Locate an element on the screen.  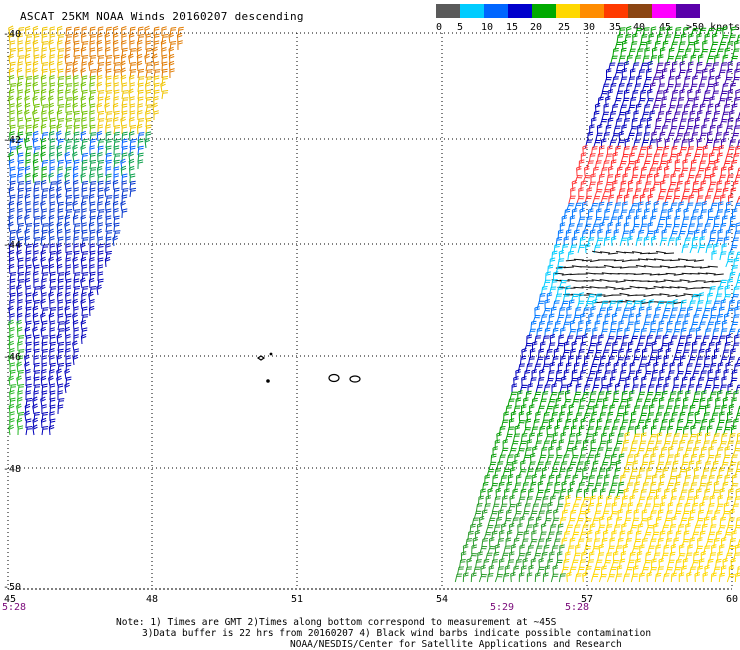
time-label: 5:29 is located at coordinates (502, 607).